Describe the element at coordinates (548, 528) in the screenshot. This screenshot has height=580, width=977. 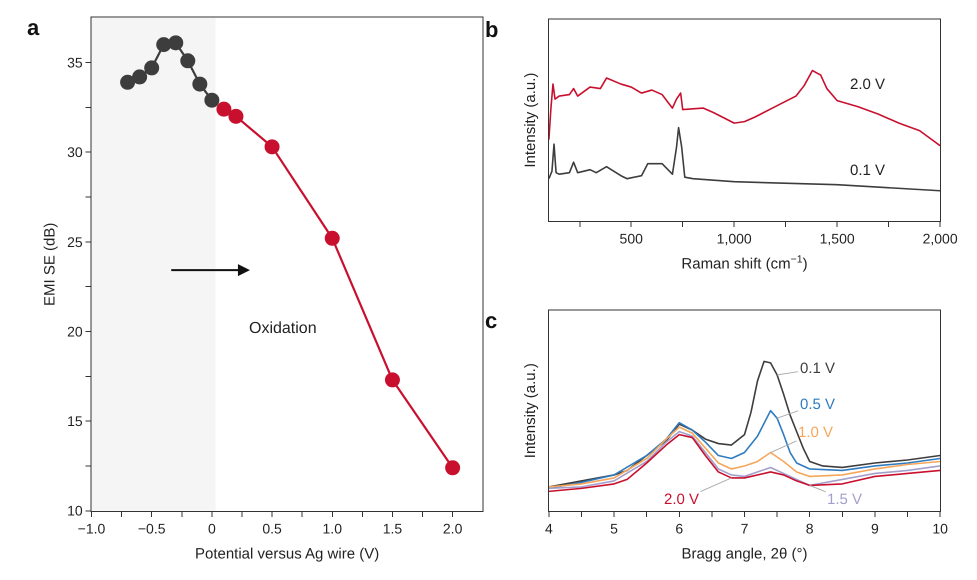
I see `x-tick-label: 4` at that location.